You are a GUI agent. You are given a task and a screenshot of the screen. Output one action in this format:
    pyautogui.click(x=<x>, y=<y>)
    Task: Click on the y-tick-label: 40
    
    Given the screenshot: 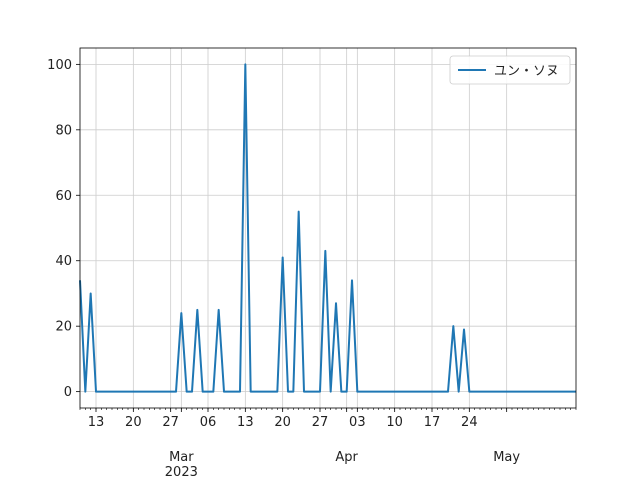 What is the action you would take?
    pyautogui.click(x=63, y=261)
    